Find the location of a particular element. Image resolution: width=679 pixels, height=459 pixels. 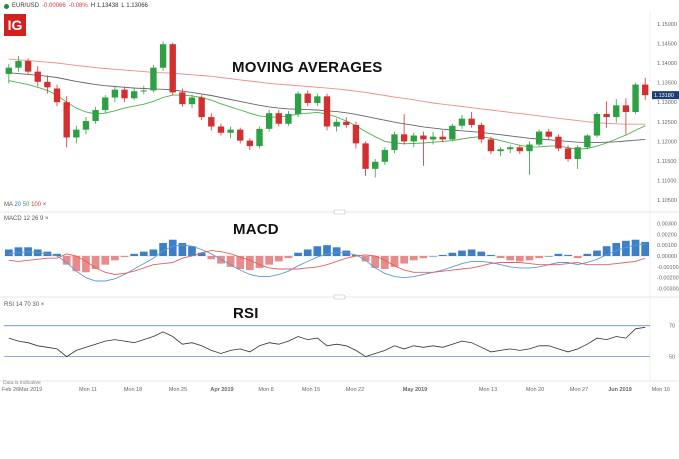

x-tick-label: Mon 22 is located at coordinates (355, 390).